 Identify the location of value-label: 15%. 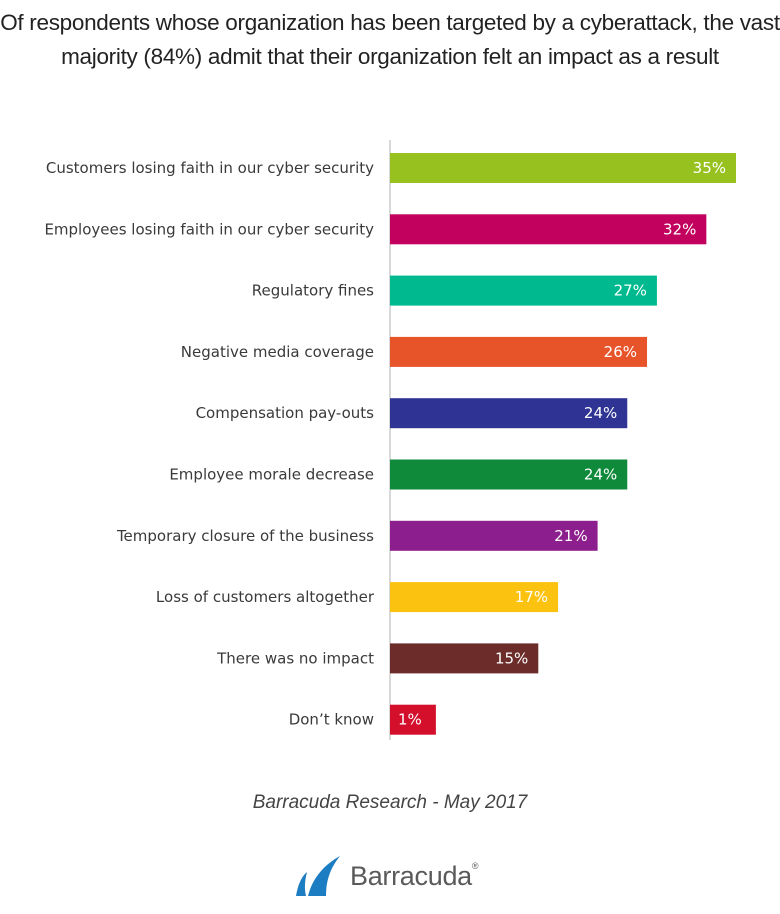
(511, 658).